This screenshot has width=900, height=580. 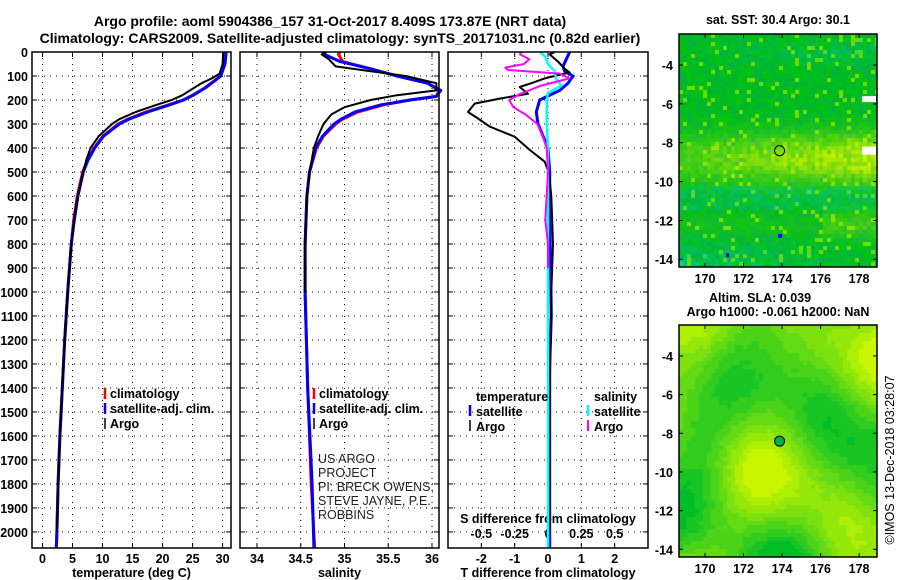 I want to click on legend-header-salinity: salinity, so click(x=615, y=397).